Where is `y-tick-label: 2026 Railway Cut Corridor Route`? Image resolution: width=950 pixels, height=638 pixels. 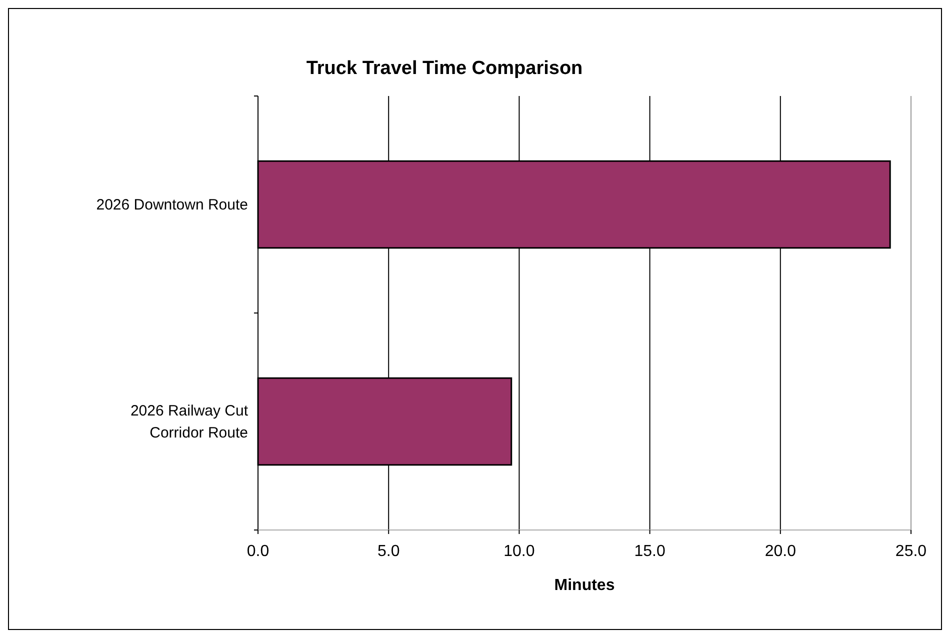
y-tick-label: 2026 Railway Cut Corridor Route is located at coordinates (189, 422).